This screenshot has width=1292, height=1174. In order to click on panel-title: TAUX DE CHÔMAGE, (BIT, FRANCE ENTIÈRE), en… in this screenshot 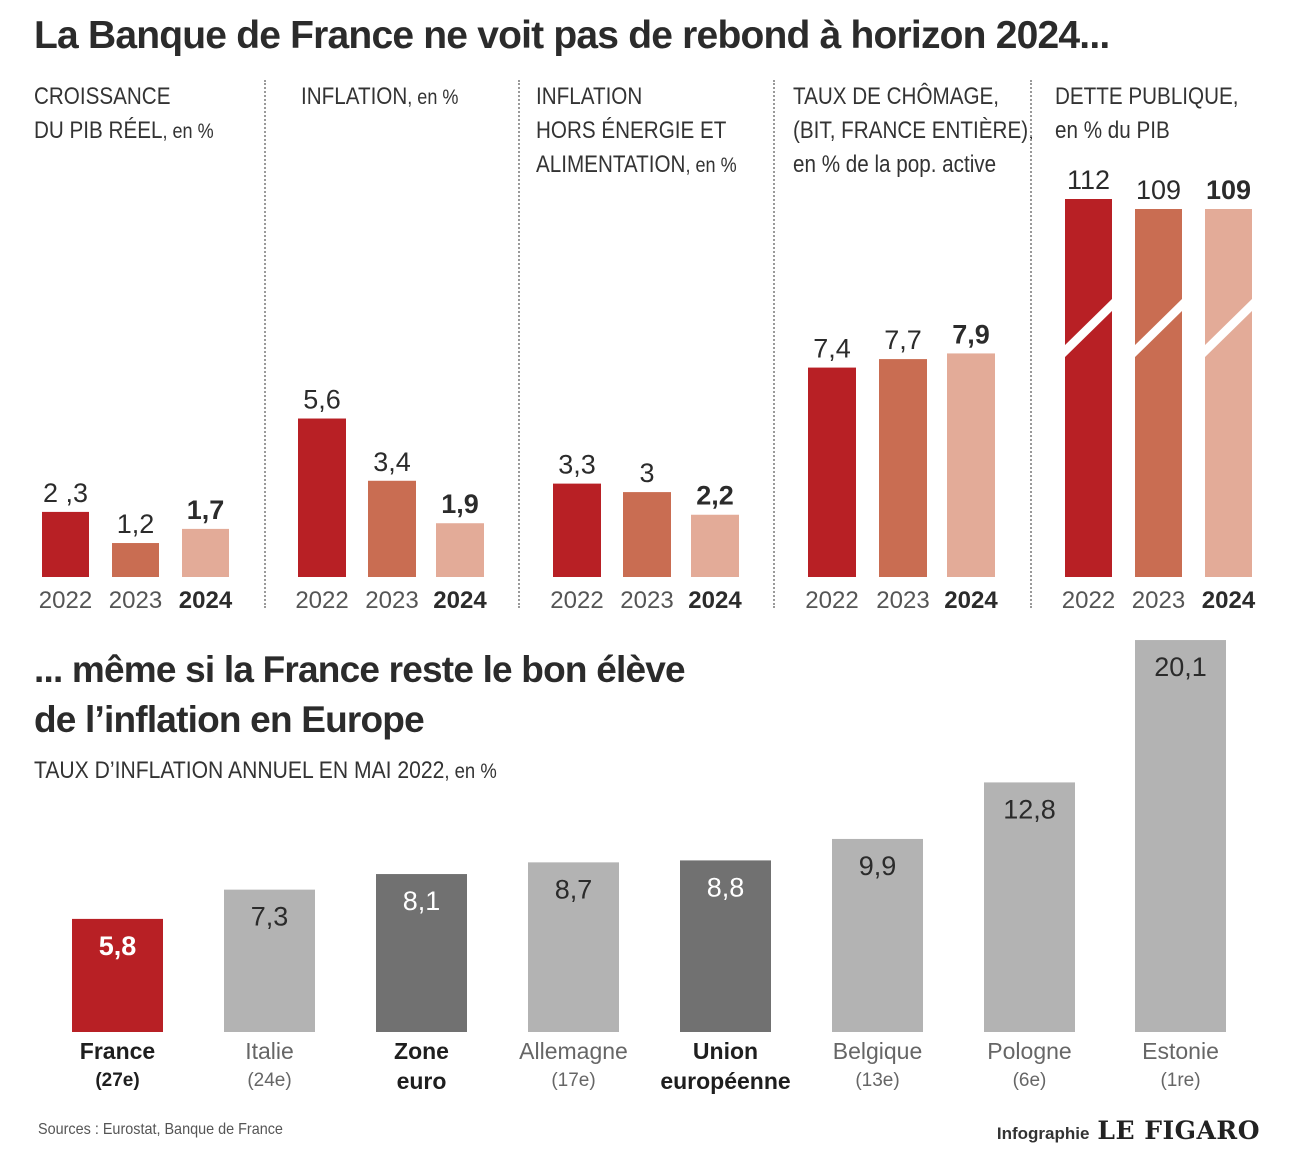, I will do `click(913, 131)`.